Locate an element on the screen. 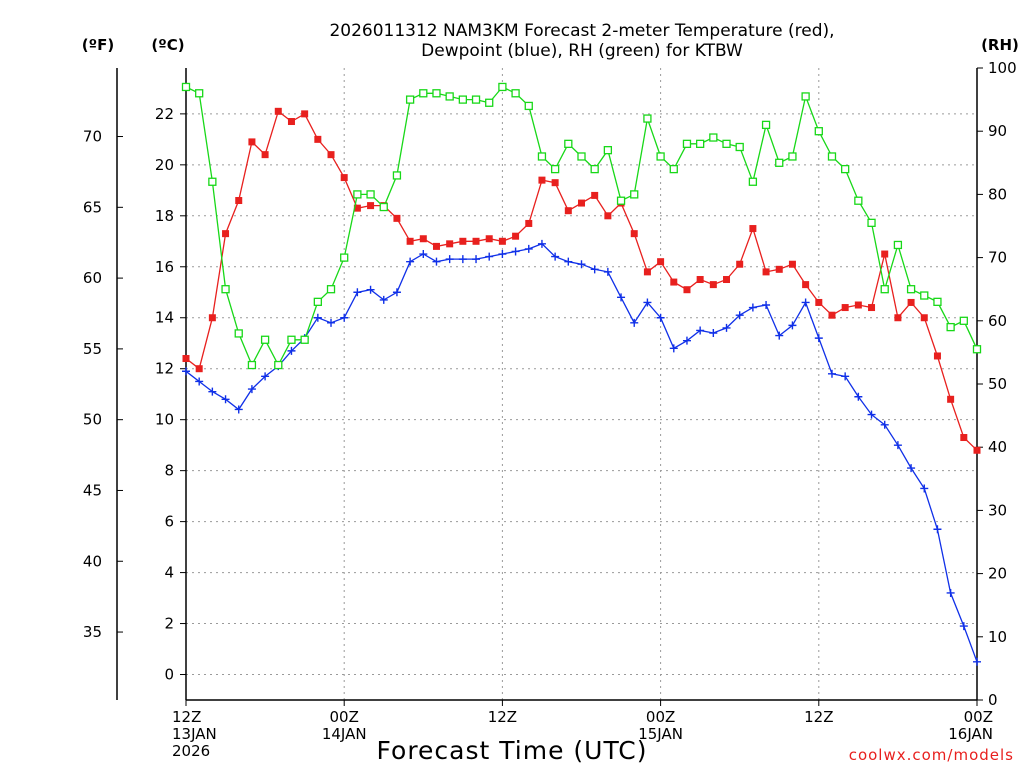 Image resolution: width=1024 pixels, height=768 pixels. celsius-tick-label: 12 is located at coordinates (164, 369).